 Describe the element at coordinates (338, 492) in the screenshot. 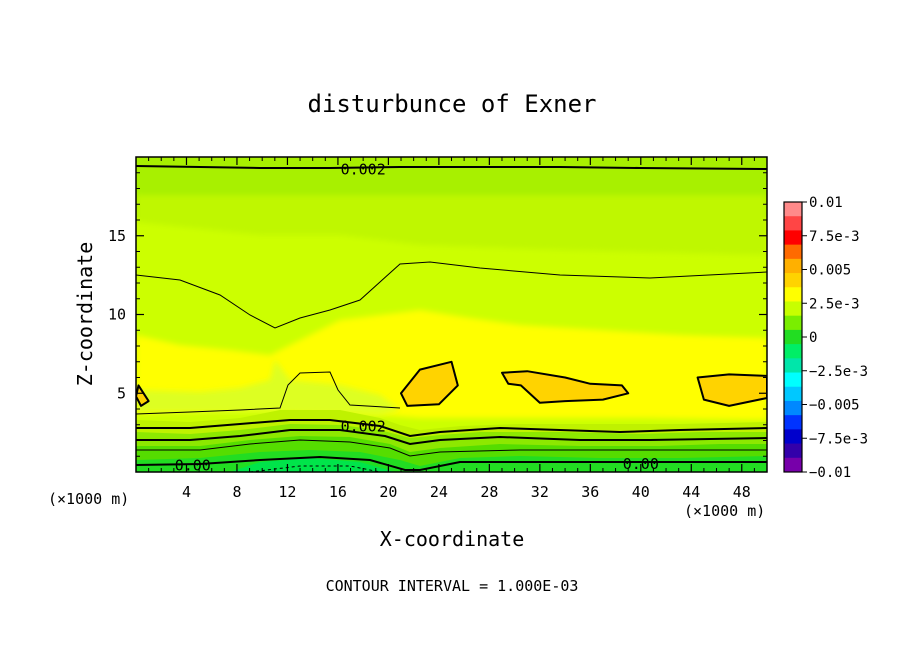

I see `x-tick-label: 16` at that location.